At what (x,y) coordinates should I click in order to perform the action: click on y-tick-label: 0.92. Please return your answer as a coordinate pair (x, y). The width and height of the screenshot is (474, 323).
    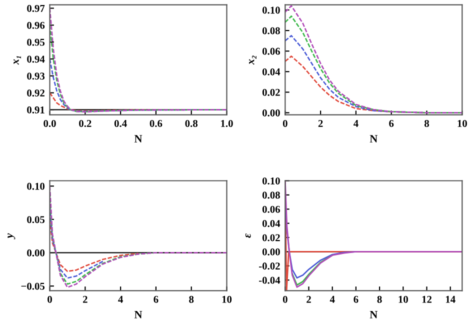
    Looking at the image, I should click on (35, 93).